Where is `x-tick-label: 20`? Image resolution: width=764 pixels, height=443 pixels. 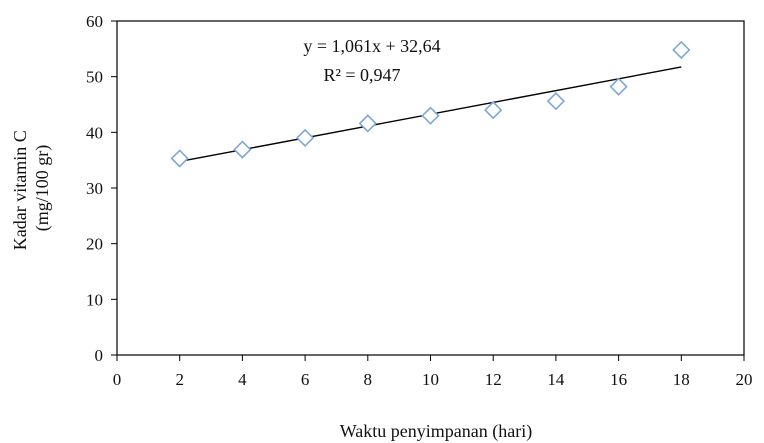 x-tick-label: 20 is located at coordinates (744, 379).